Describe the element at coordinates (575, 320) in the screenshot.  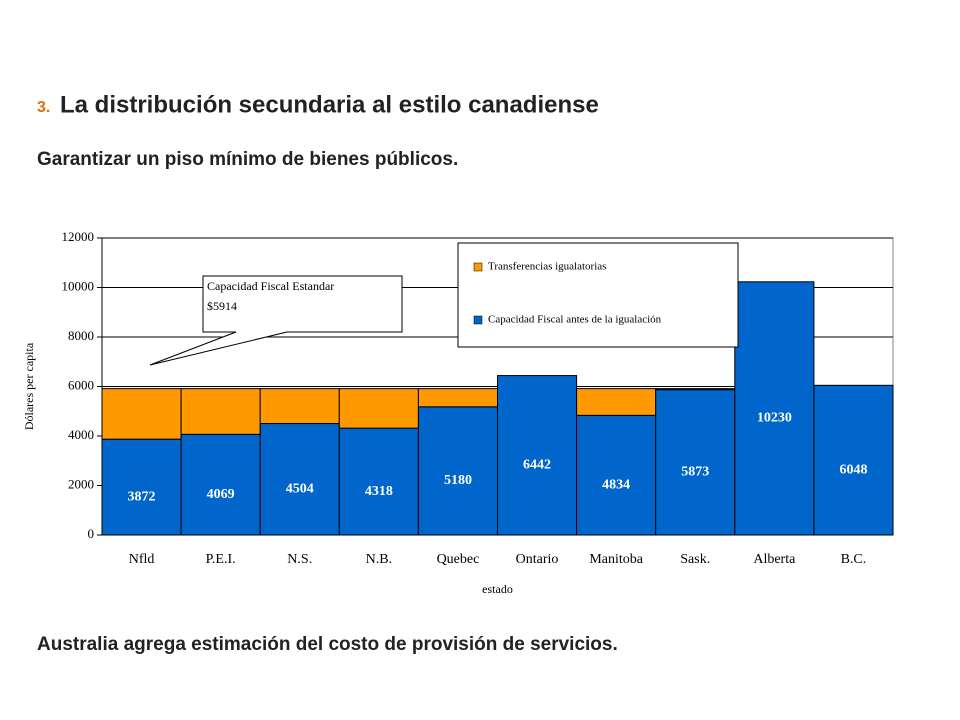
I see `legend-label: Capacidad Fiscal antes de la igualación` at that location.